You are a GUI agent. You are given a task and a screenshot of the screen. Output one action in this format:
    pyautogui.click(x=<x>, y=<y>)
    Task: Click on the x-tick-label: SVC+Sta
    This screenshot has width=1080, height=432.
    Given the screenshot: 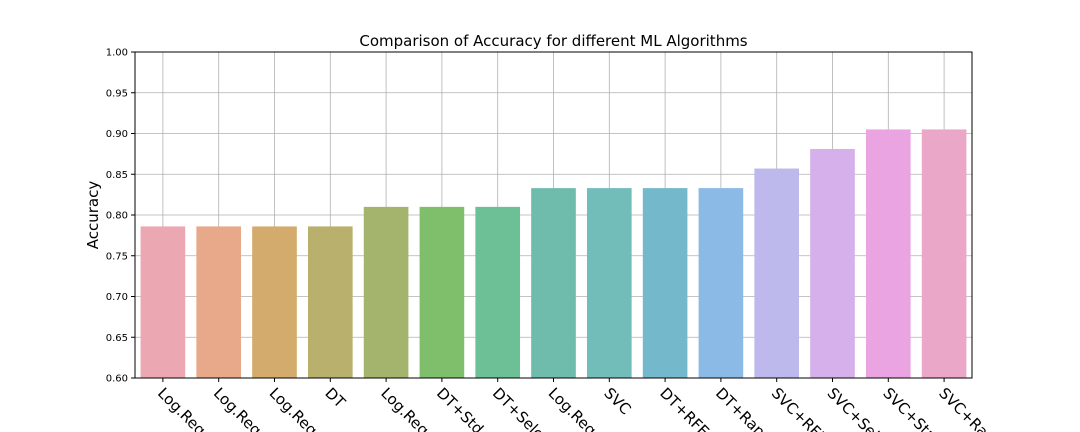 What is the action you would take?
    pyautogui.click(x=909, y=408)
    